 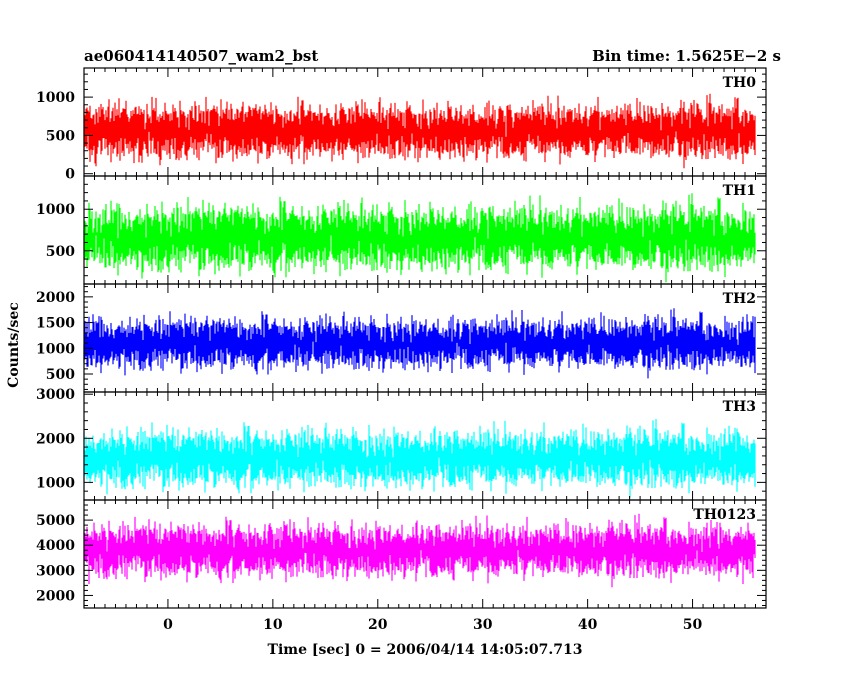 What do you see at coordinates (168, 625) in the screenshot?
I see `x-tick-label: 0` at bounding box center [168, 625].